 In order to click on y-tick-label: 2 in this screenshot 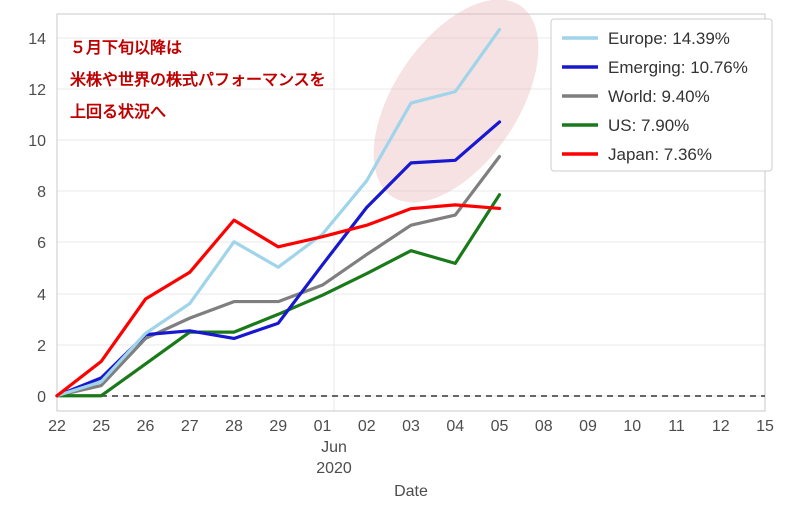, I will do `click(41, 346)`.